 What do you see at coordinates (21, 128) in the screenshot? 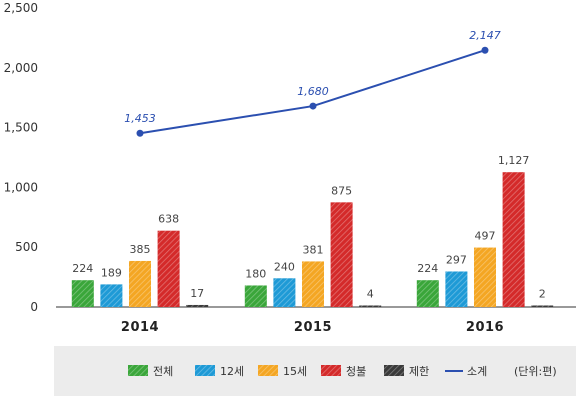
I see `y-tick-label: 1,500` at bounding box center [21, 128].